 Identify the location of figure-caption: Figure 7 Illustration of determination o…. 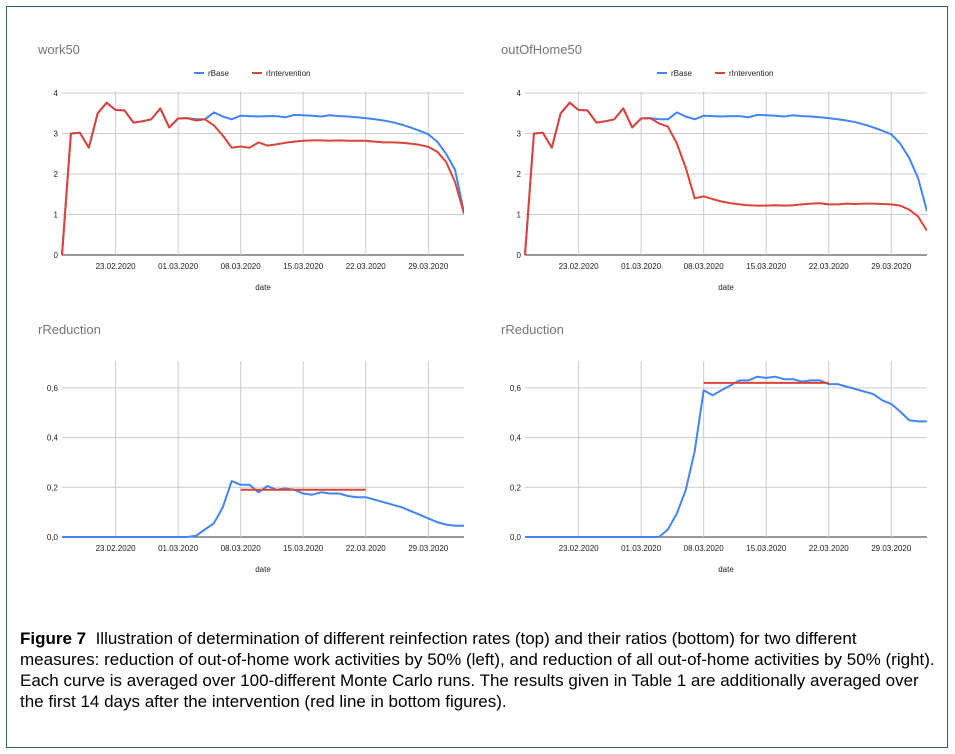
(480, 670).